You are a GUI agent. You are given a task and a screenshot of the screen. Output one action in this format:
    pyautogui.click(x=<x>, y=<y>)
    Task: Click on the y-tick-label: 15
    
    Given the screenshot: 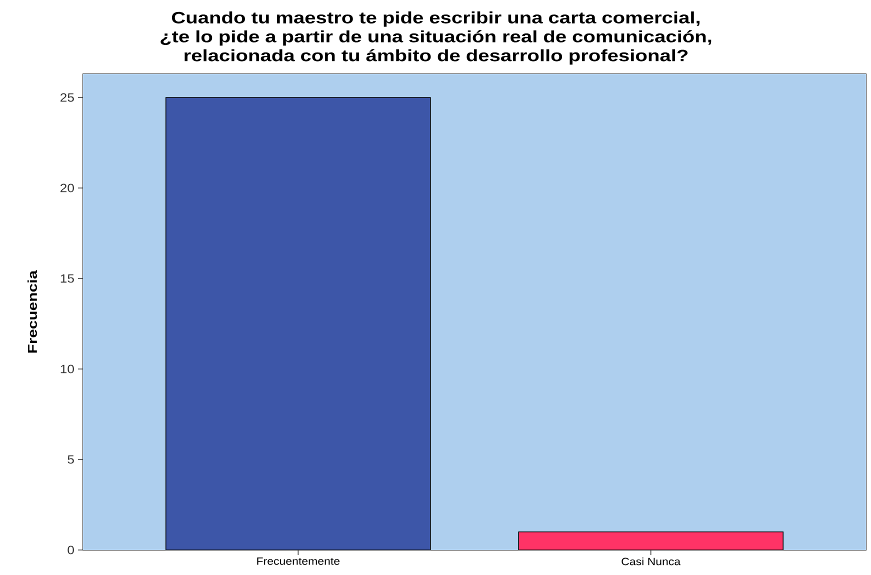 What is the action you would take?
    pyautogui.click(x=67, y=278)
    